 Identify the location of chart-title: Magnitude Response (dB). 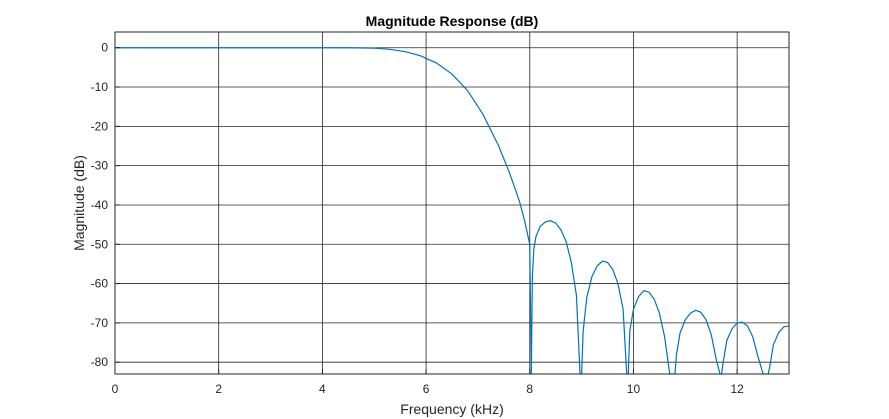
(452, 21).